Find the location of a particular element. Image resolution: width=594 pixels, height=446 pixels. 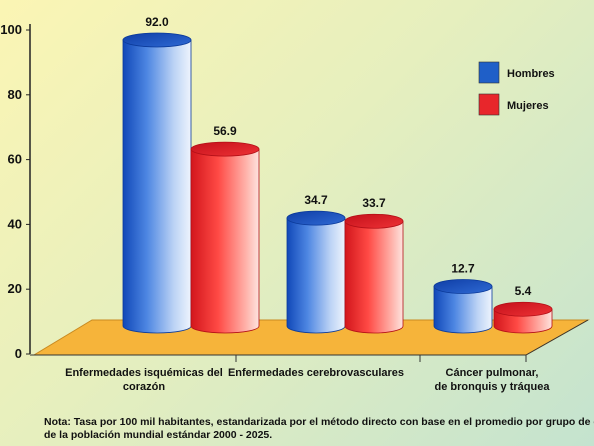

legend-swatch-mujeres is located at coordinates (489, 104).